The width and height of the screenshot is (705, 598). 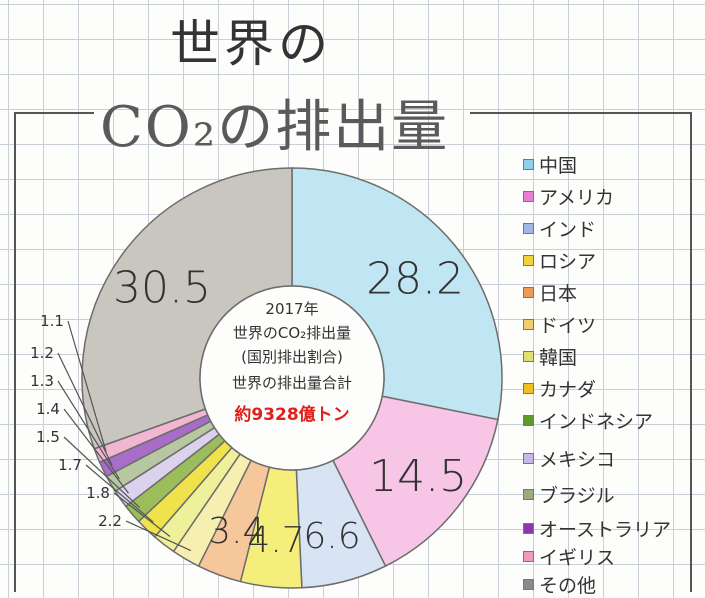 What do you see at coordinates (577, 459) in the screenshot?
I see `legend-label: メキシコ` at bounding box center [577, 459].